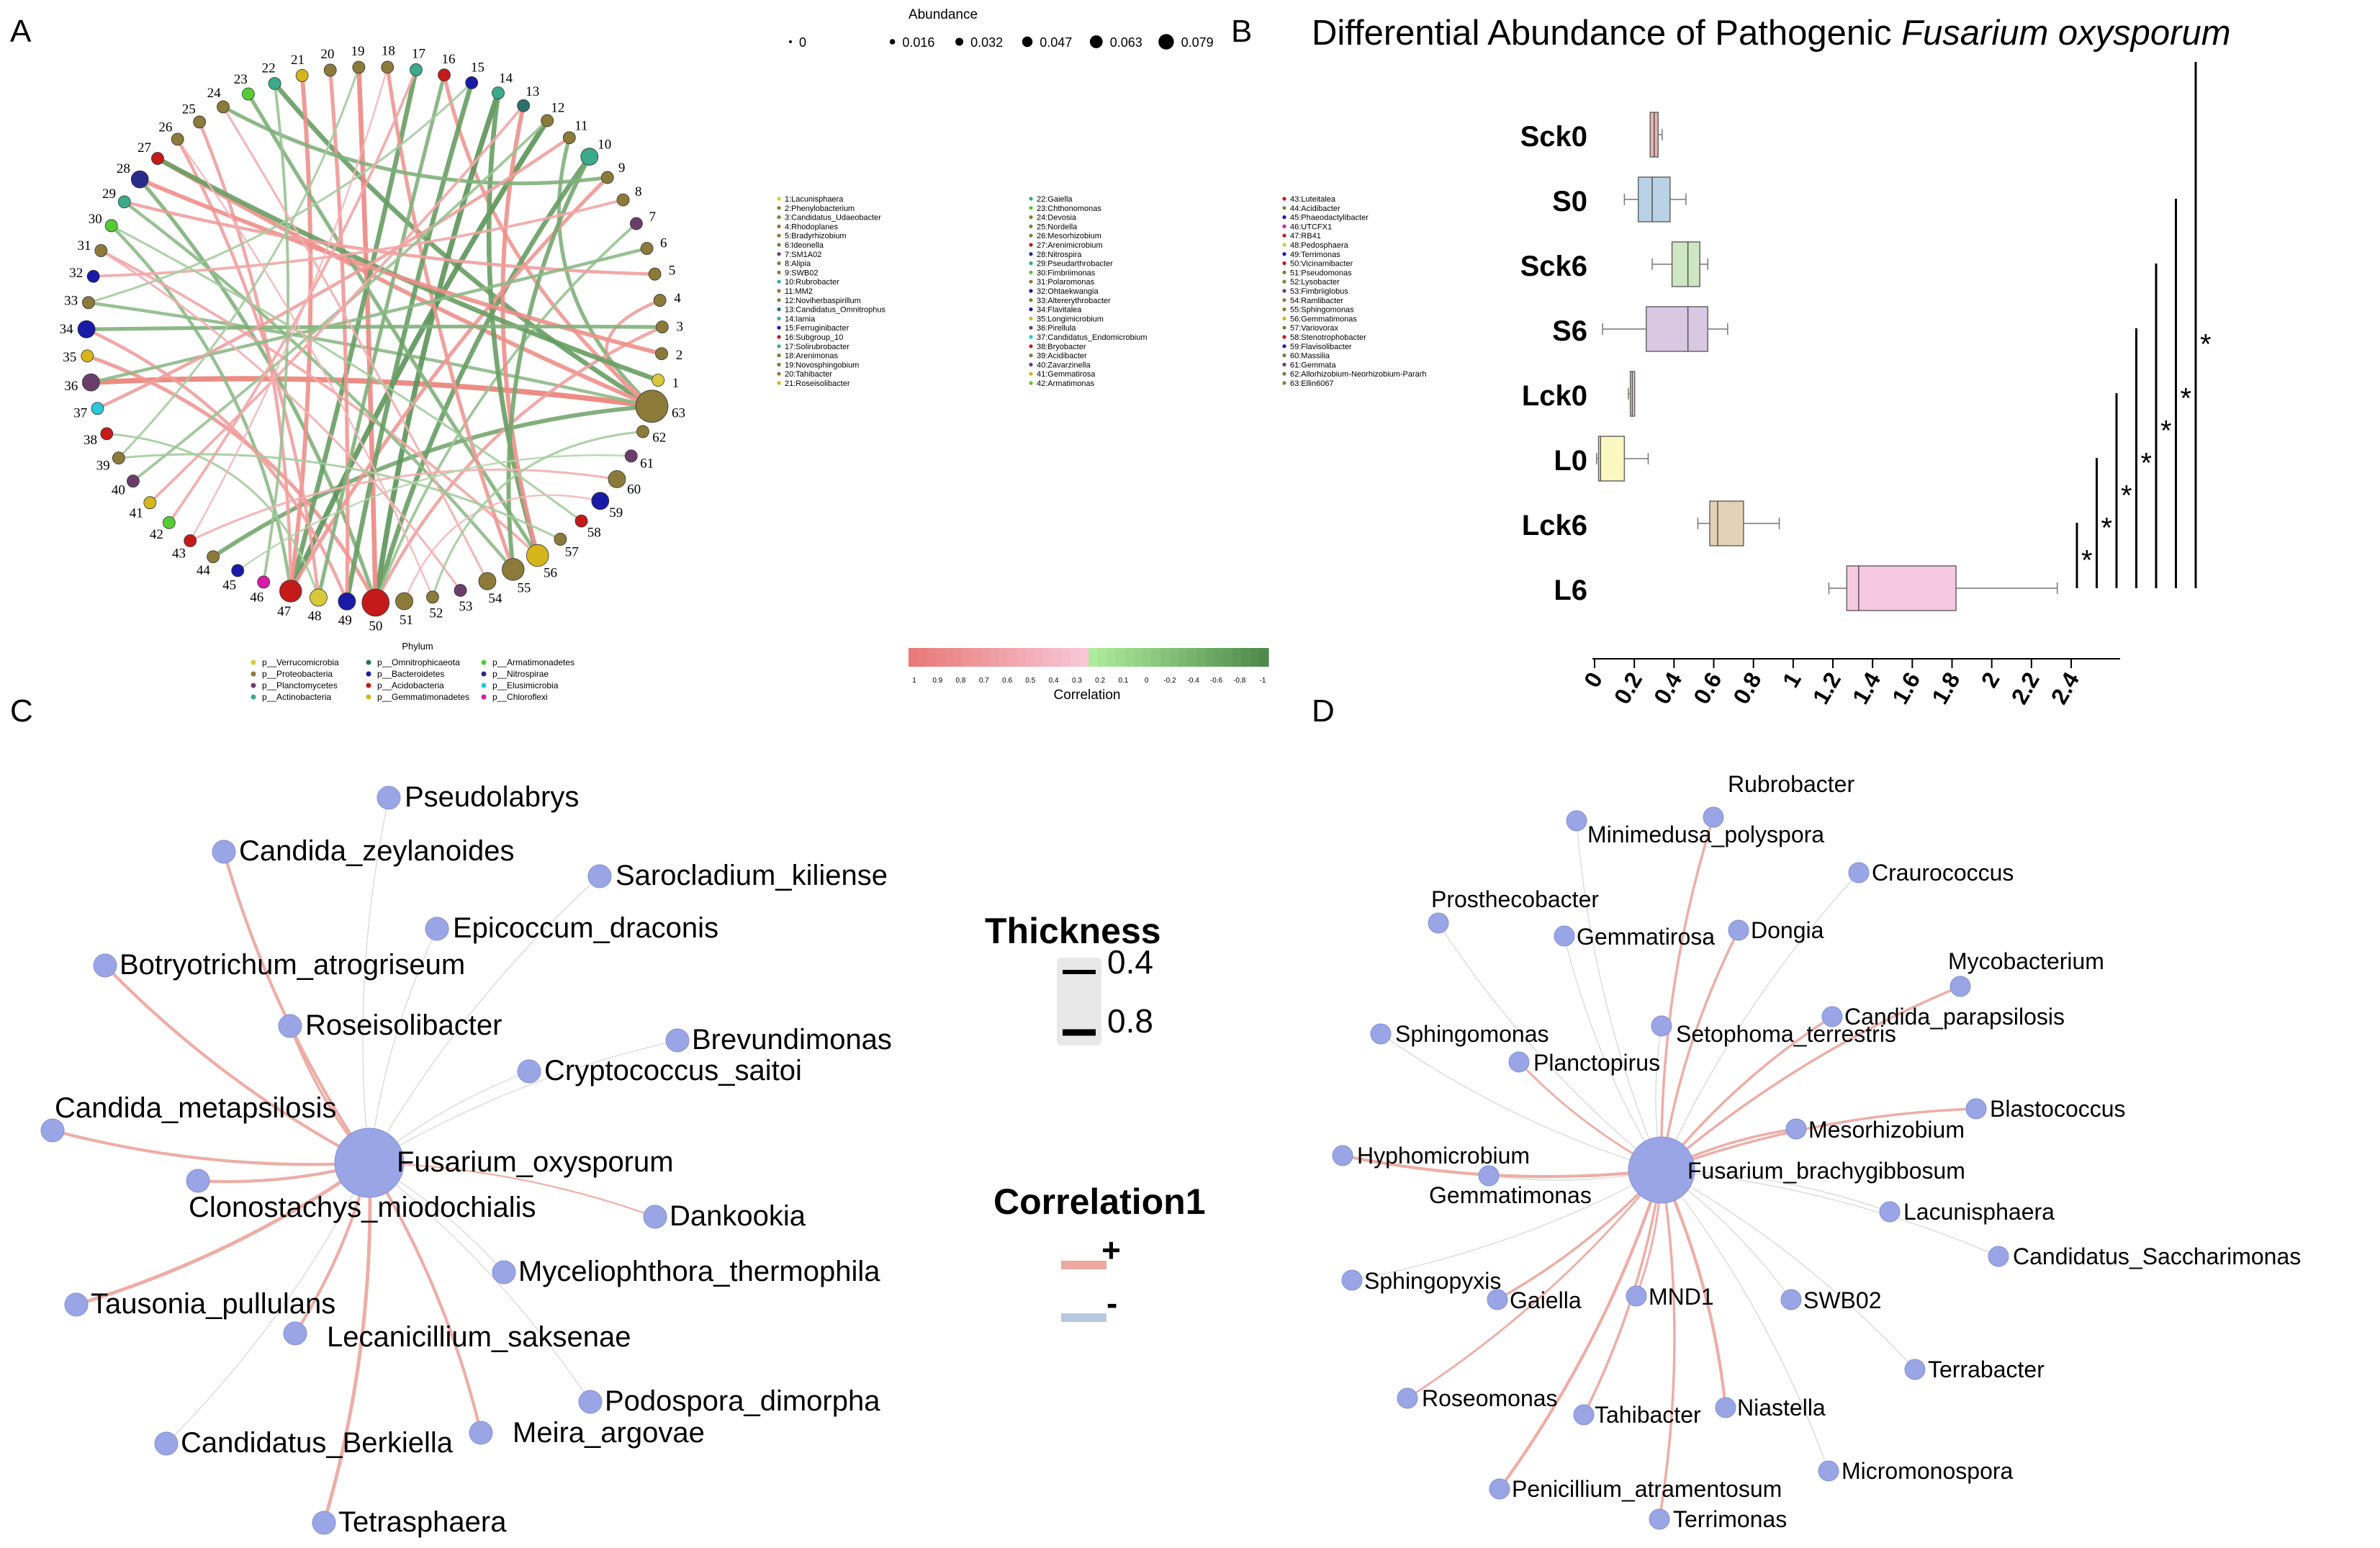 The height and width of the screenshot is (1548, 2380). What do you see at coordinates (1654, 199) in the screenshot?
I see `box-body` at bounding box center [1654, 199].